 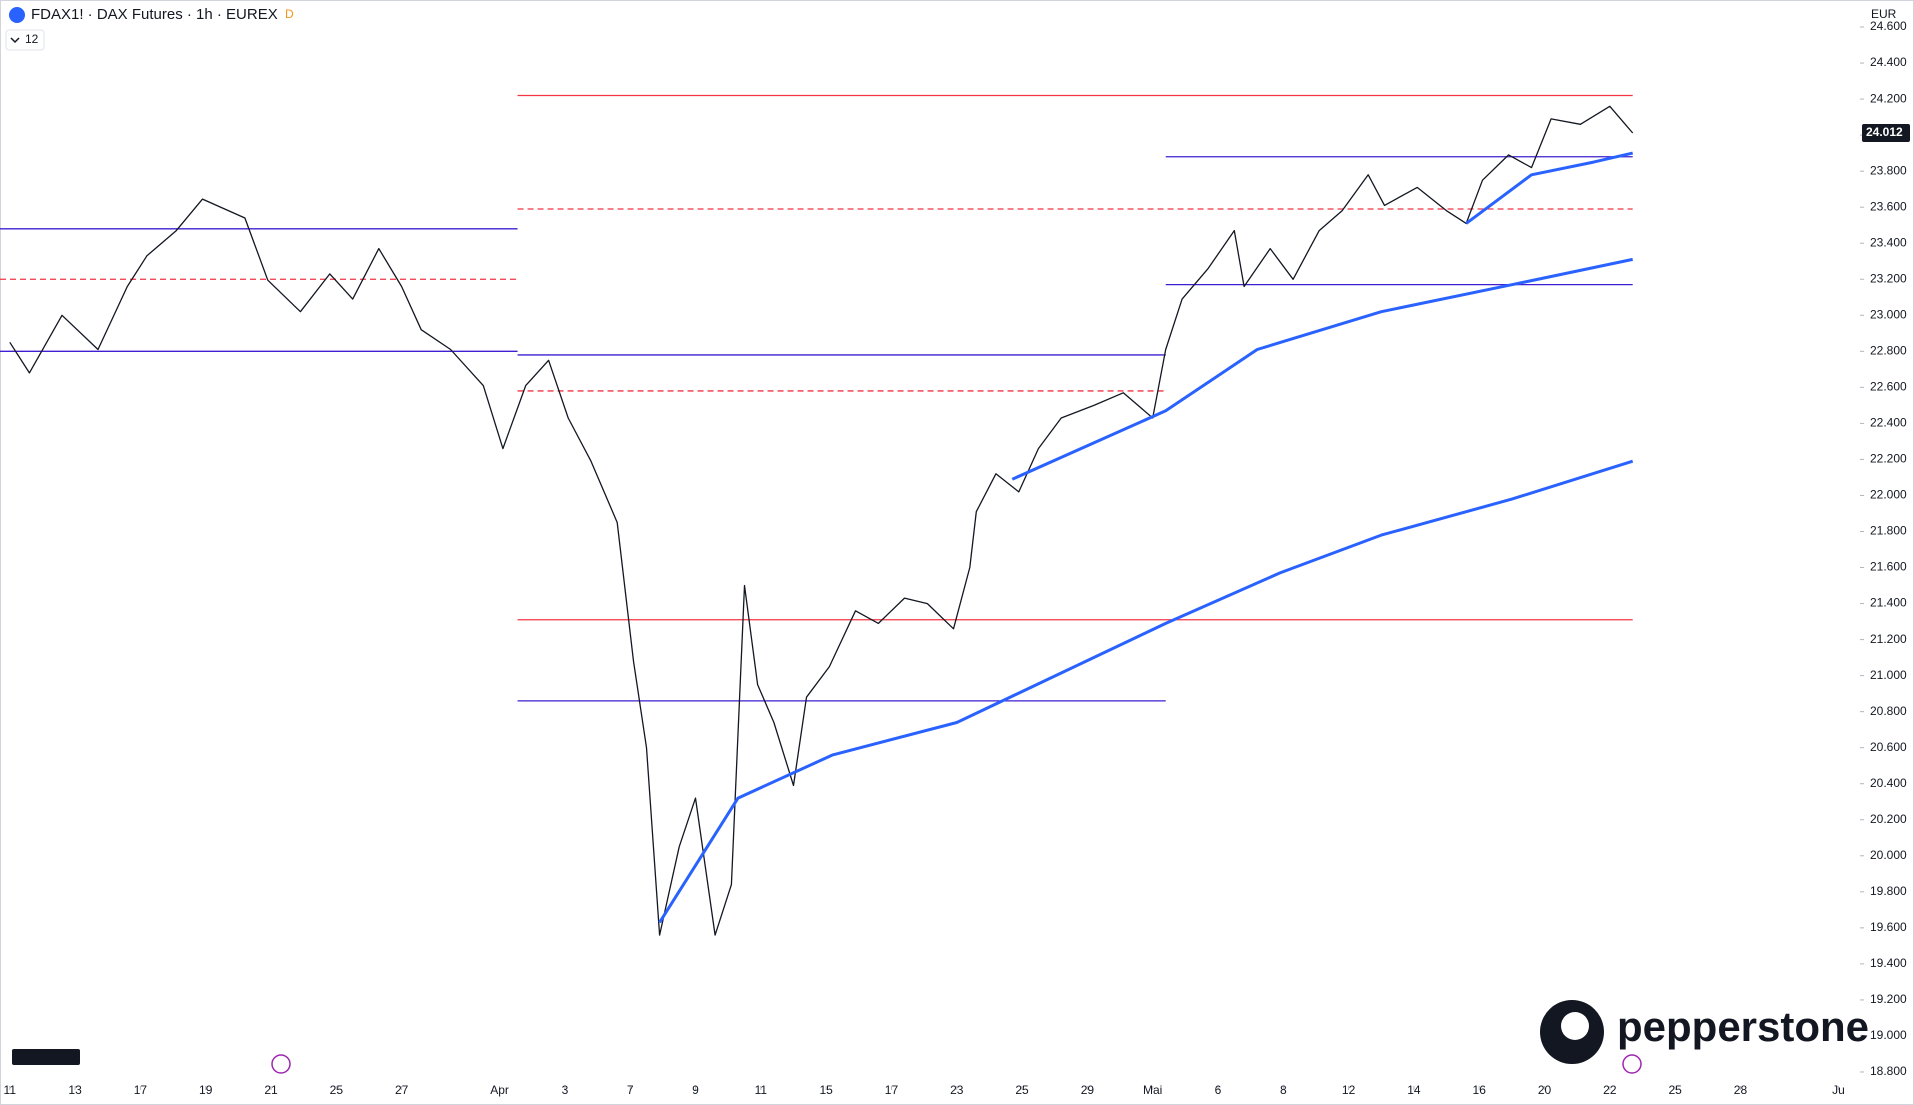 I want to click on x-tick-label: Mai, so click(x=1152, y=1090).